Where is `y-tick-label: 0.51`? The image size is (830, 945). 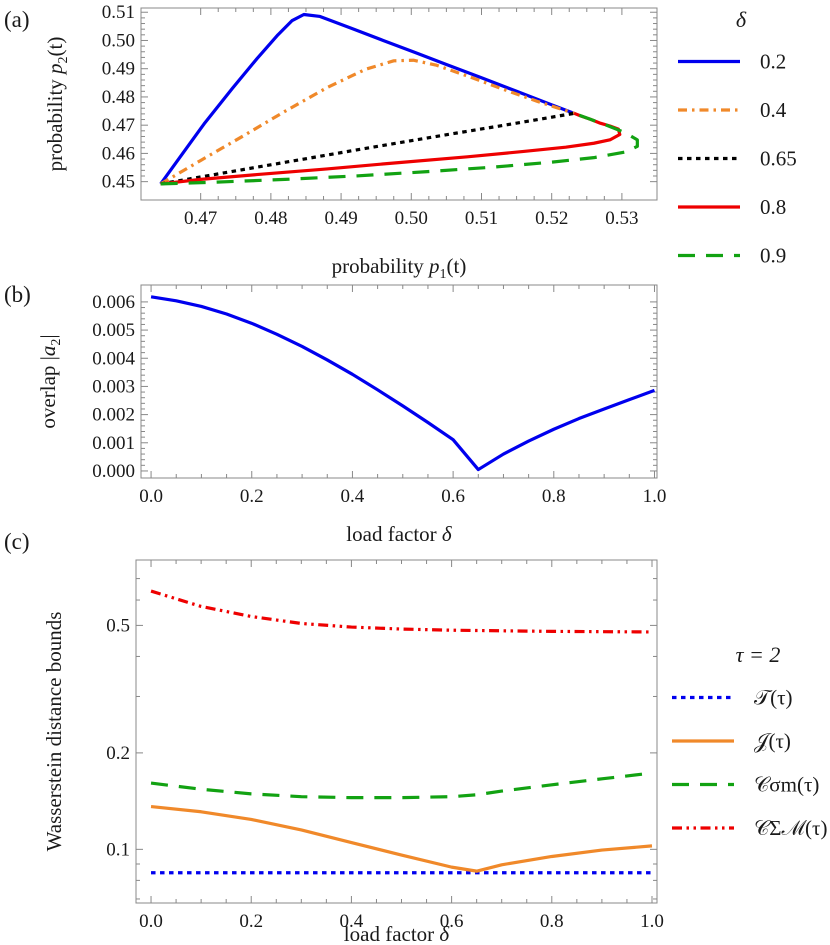
y-tick-label: 0.51 is located at coordinates (118, 12).